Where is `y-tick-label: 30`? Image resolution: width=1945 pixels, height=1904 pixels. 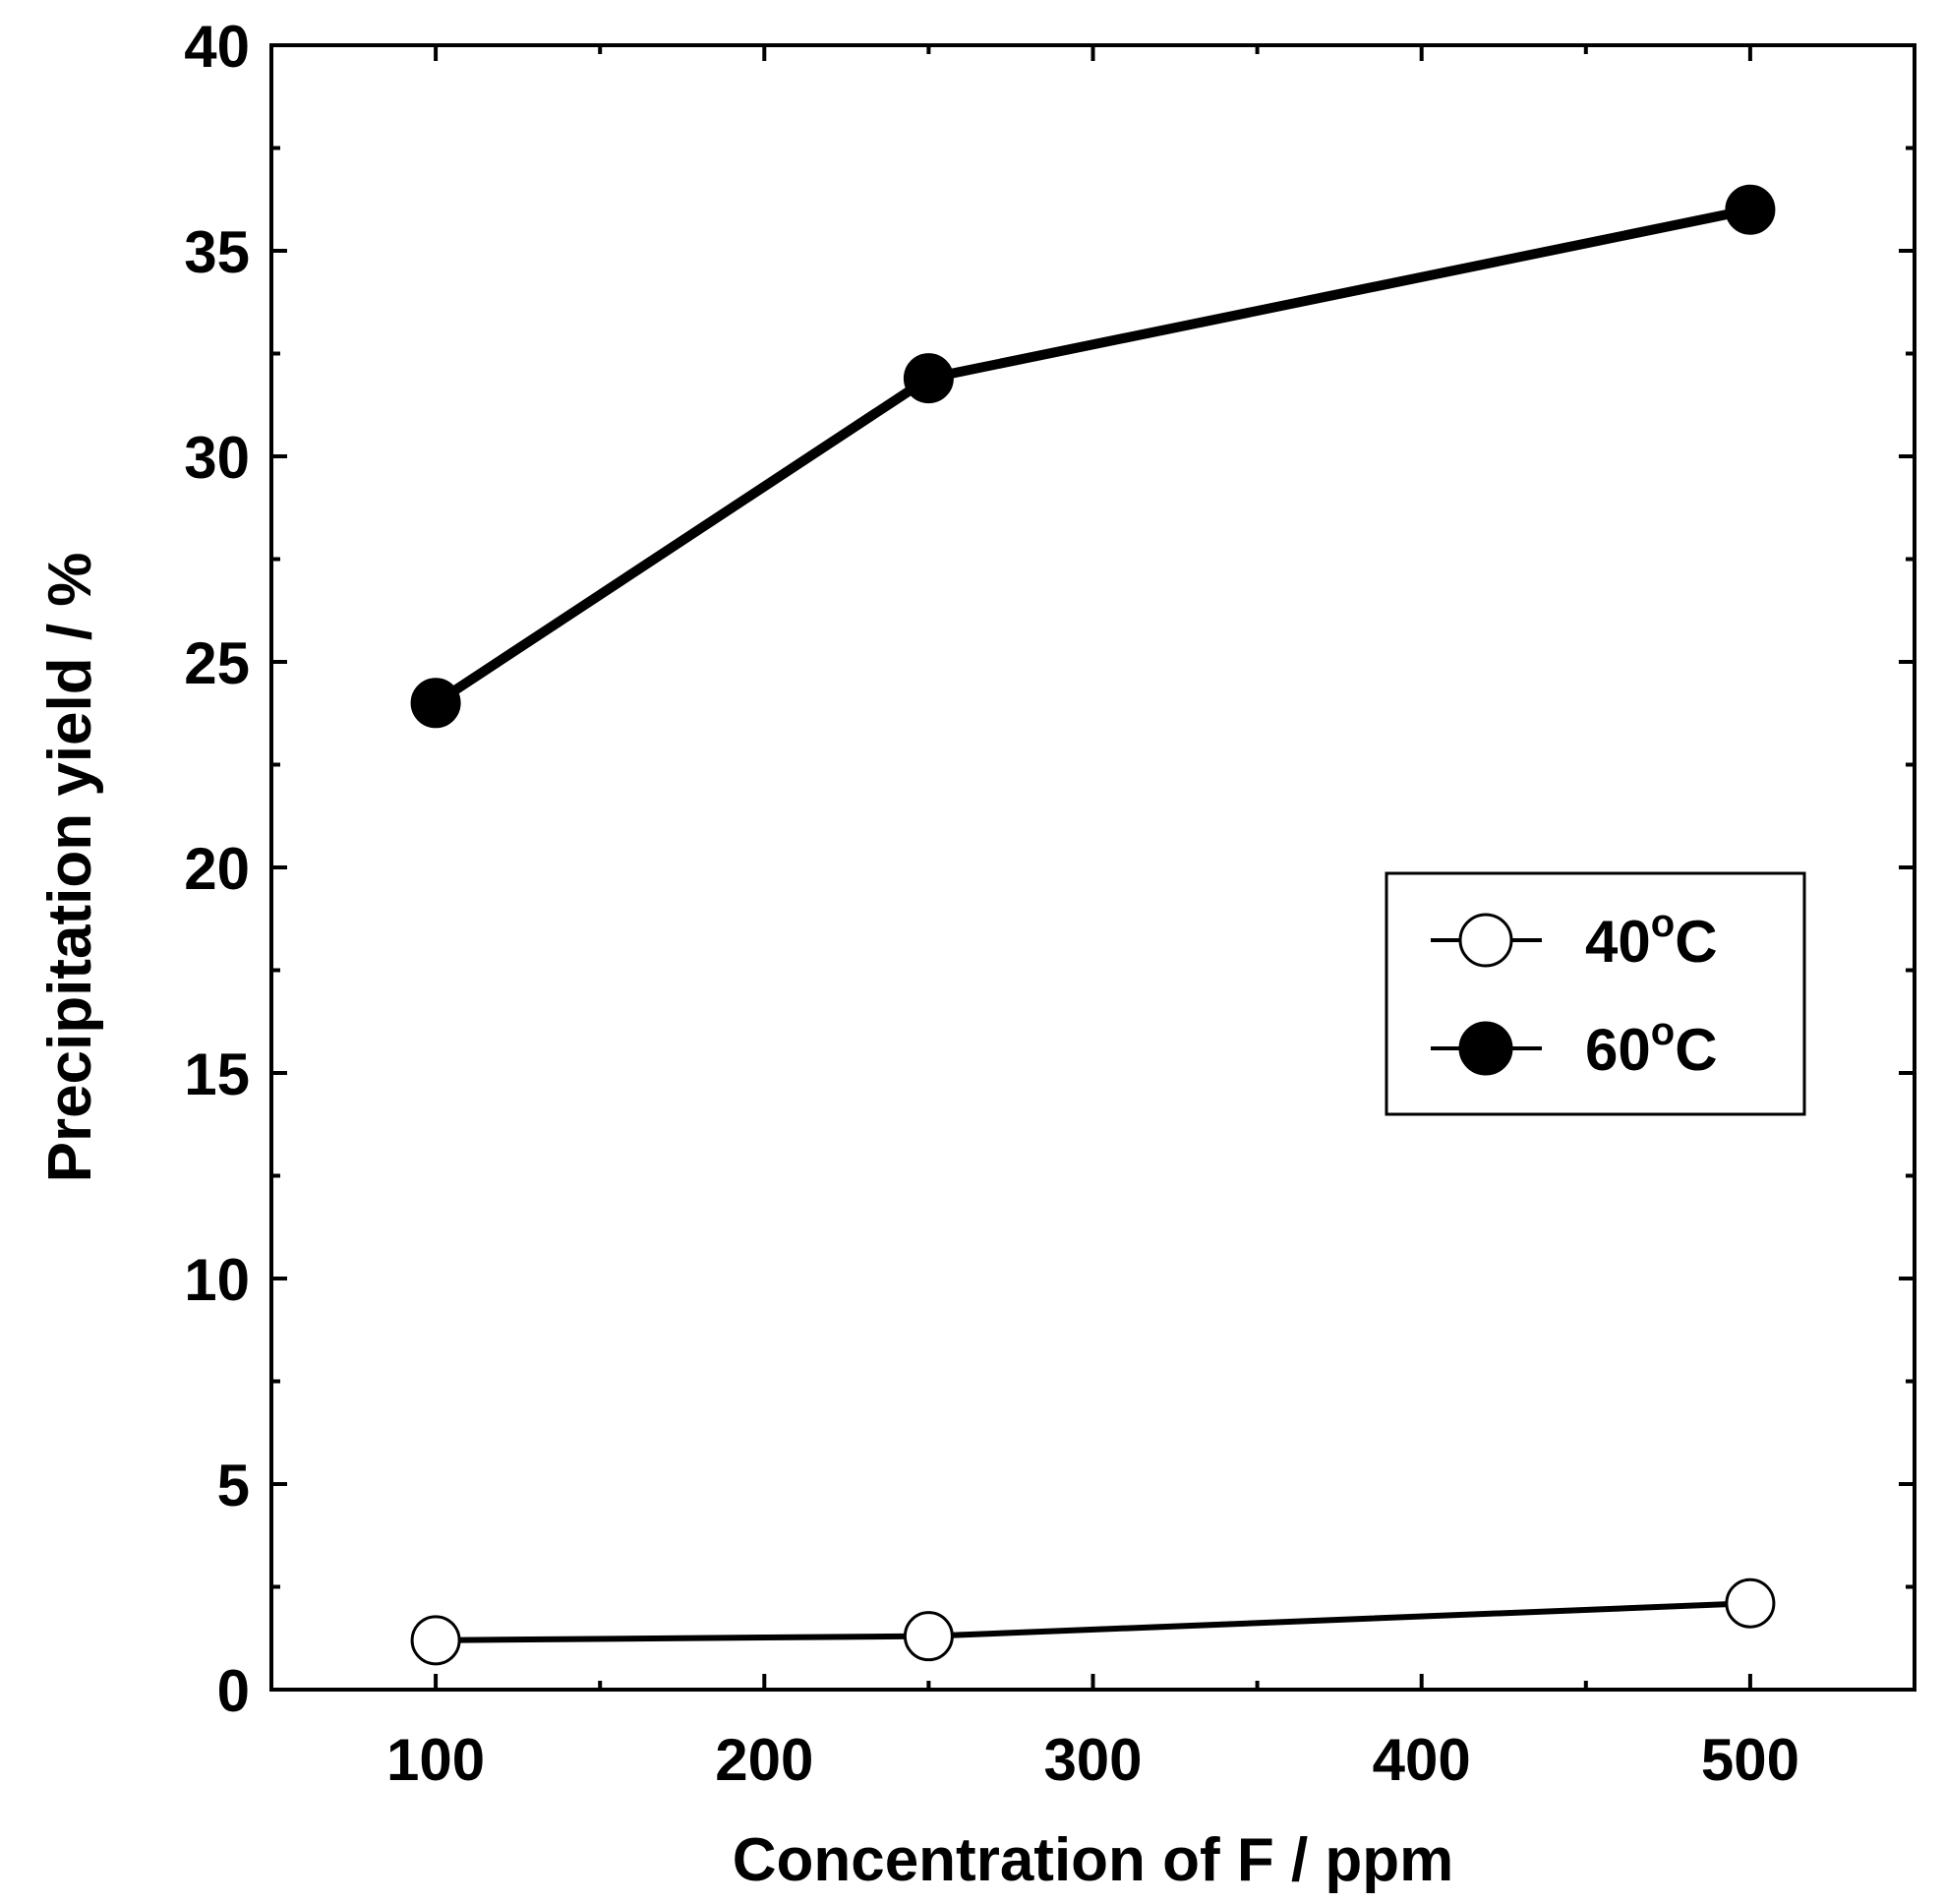 y-tick-label: 30 is located at coordinates (217, 458).